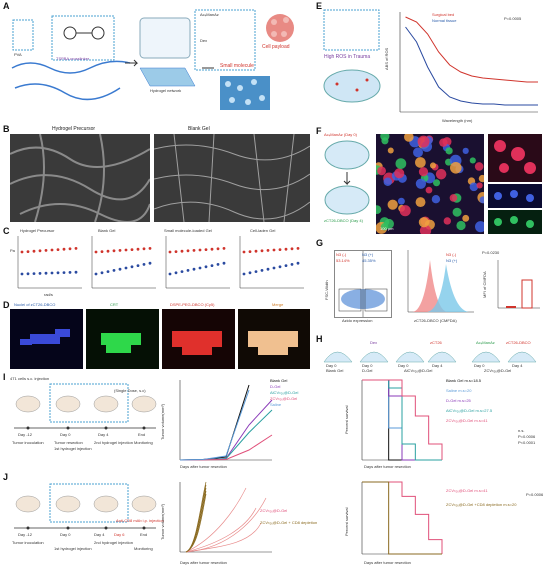 The width and height of the screenshot is (546, 569). I want to click on confocal-dspe, so click(198, 339).